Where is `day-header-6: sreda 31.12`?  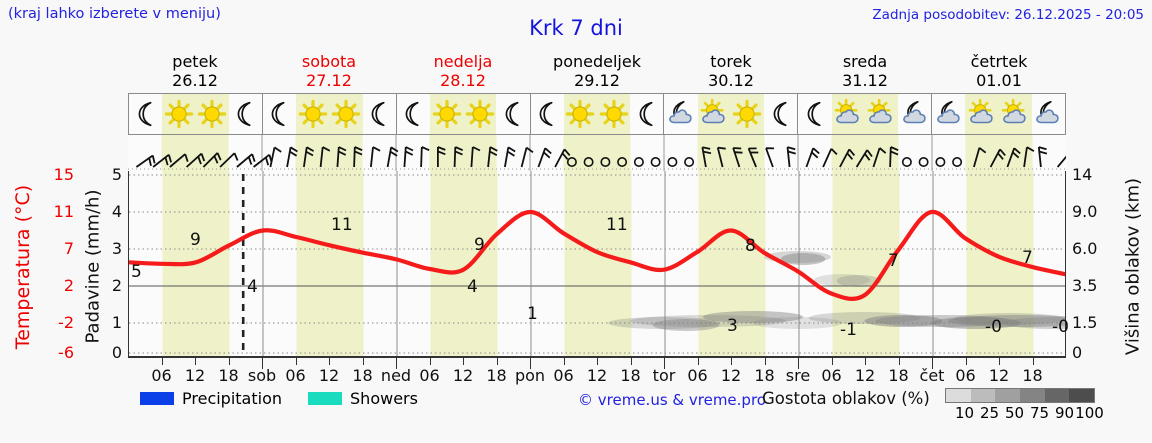 day-header-6: sreda 31.12 is located at coordinates (865, 72).